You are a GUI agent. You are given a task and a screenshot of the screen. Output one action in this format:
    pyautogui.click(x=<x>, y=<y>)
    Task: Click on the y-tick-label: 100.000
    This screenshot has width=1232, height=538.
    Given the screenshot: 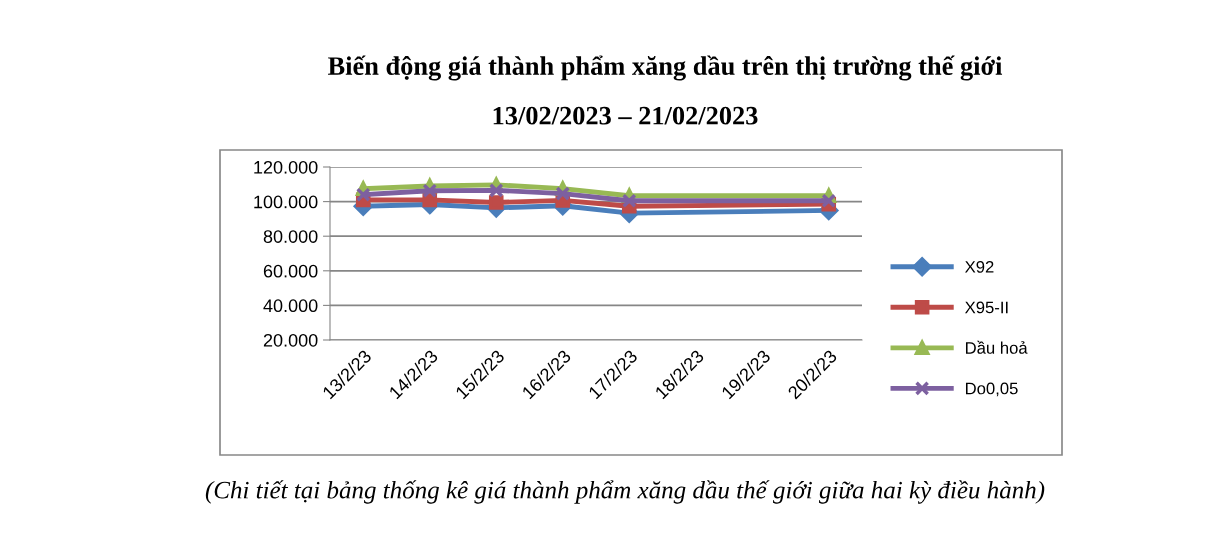 What is the action you would take?
    pyautogui.click(x=286, y=202)
    